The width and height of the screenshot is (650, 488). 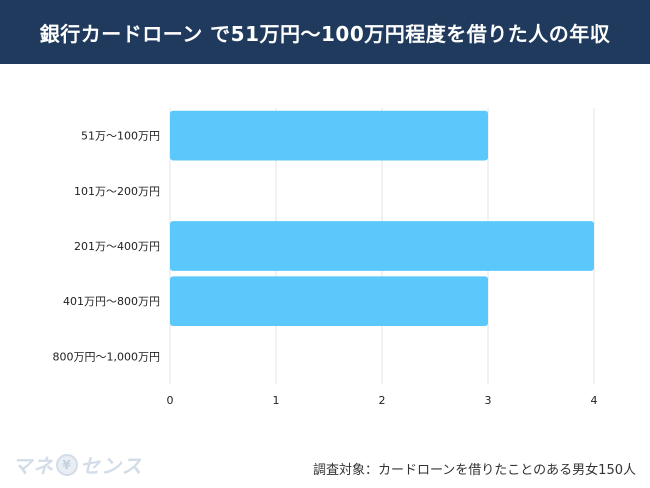 What do you see at coordinates (474, 470) in the screenshot?
I see `survey-note: 調査対象：カードローンを借りたことのある男女150人` at bounding box center [474, 470].